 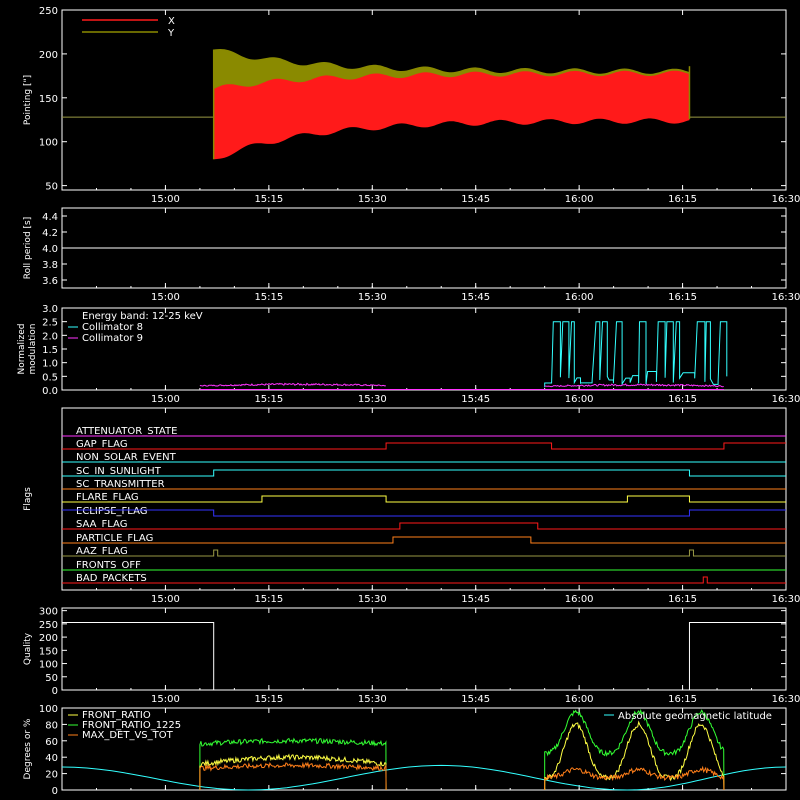 I want to click on ratios-frame, so click(x=424, y=749).